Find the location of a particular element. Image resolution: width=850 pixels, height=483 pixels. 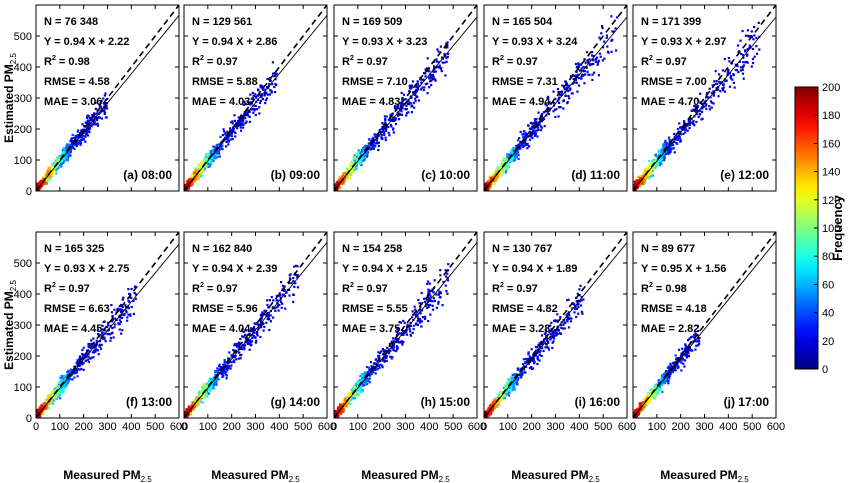

stat-mae: MAE = 4.70 is located at coordinates (670, 102).